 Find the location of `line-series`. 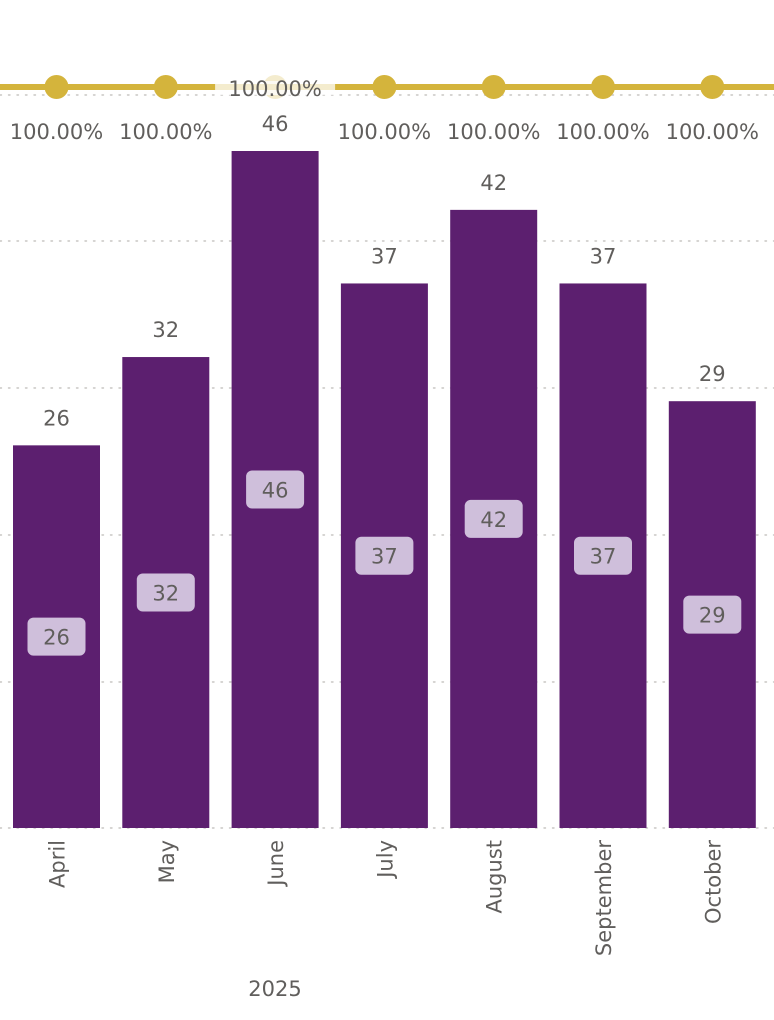

line-series is located at coordinates (387, 87).